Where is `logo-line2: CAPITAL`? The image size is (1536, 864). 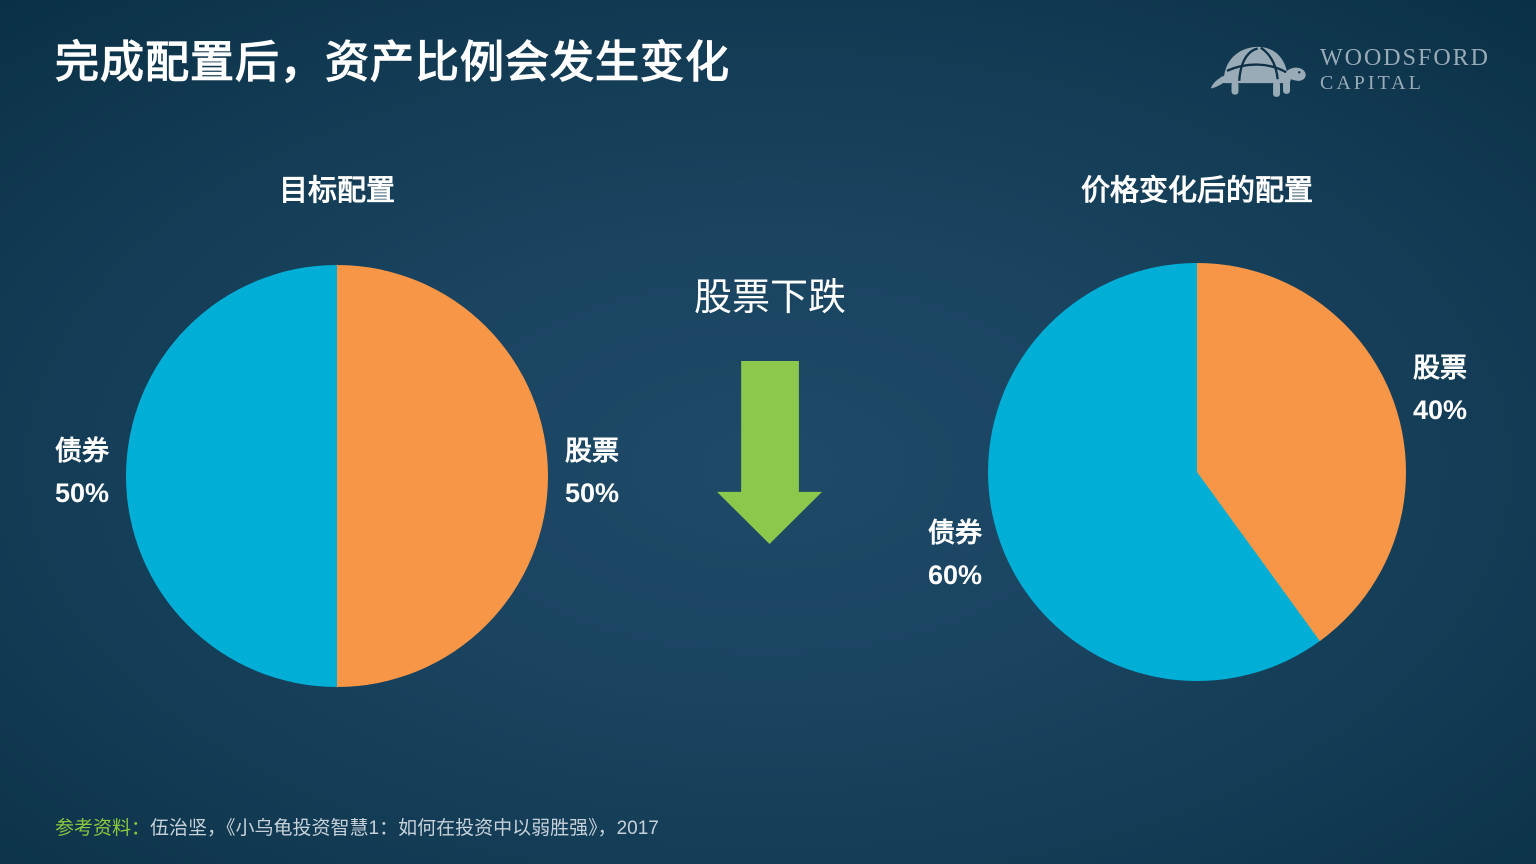
logo-line2: CAPITAL is located at coordinates (1371, 83).